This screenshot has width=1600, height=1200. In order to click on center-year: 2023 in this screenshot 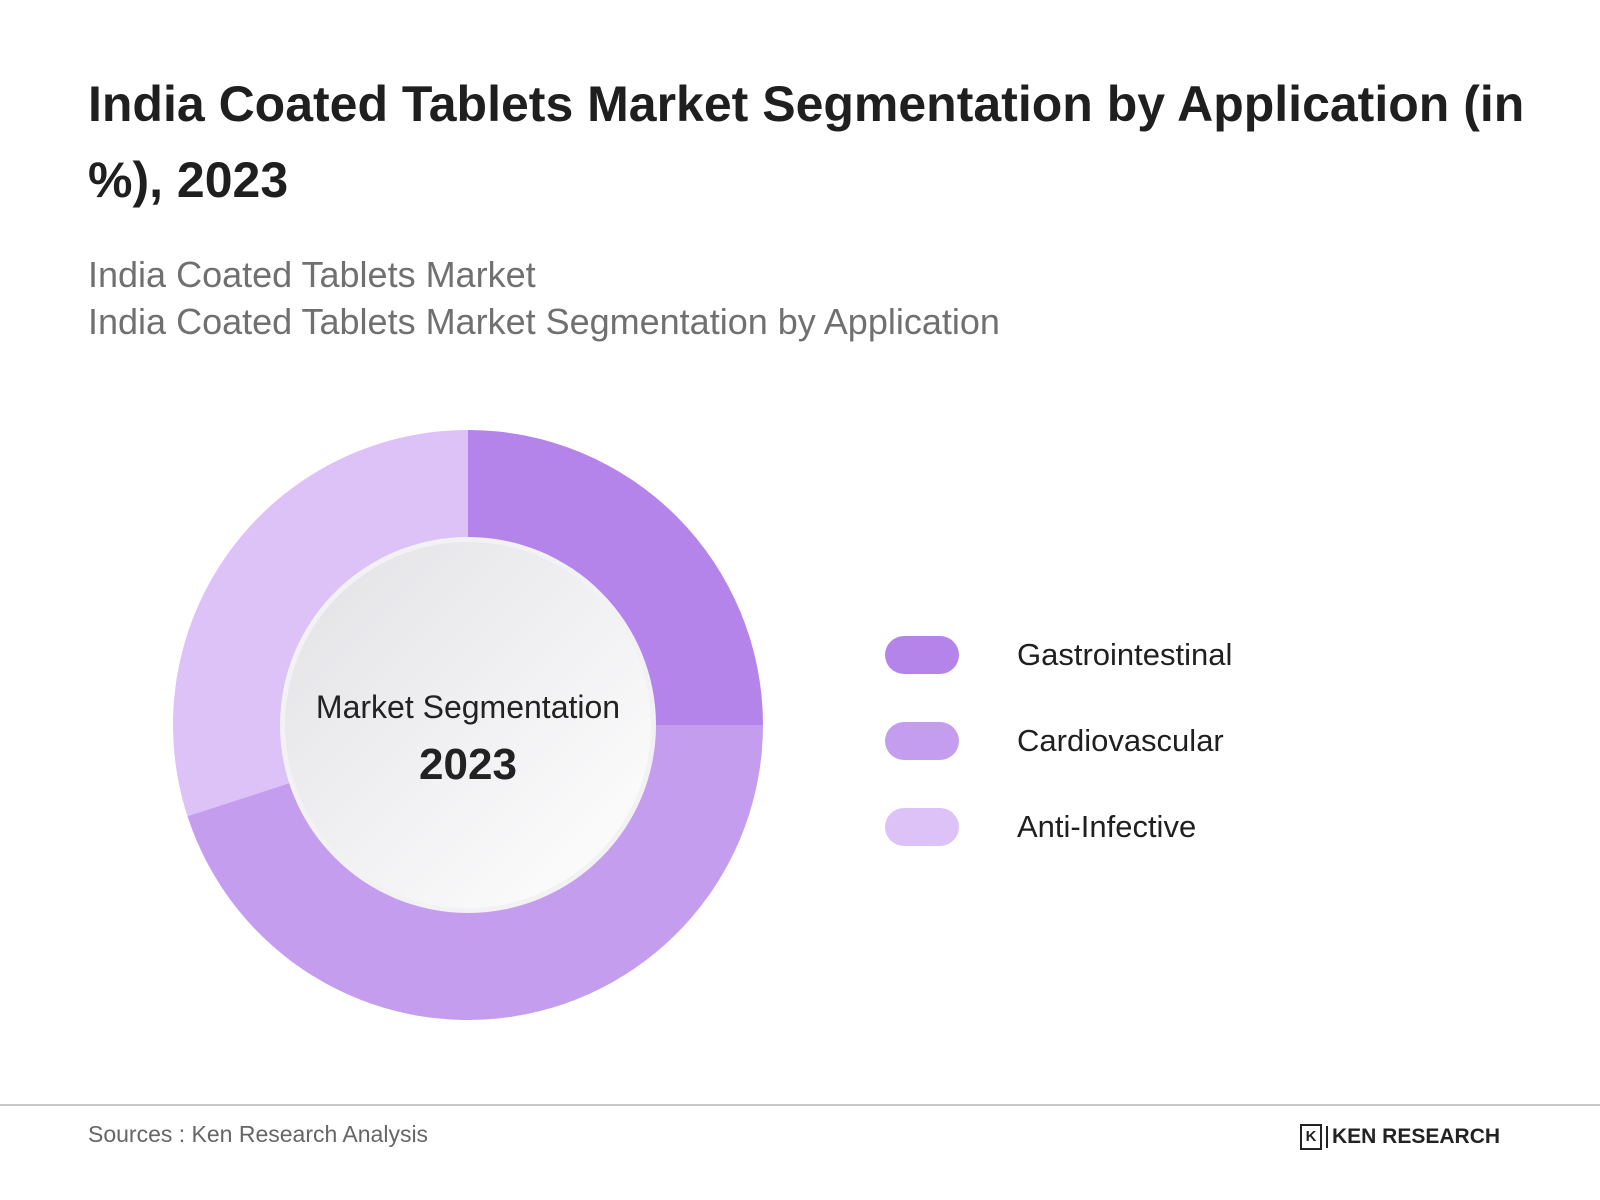, I will do `click(468, 764)`.